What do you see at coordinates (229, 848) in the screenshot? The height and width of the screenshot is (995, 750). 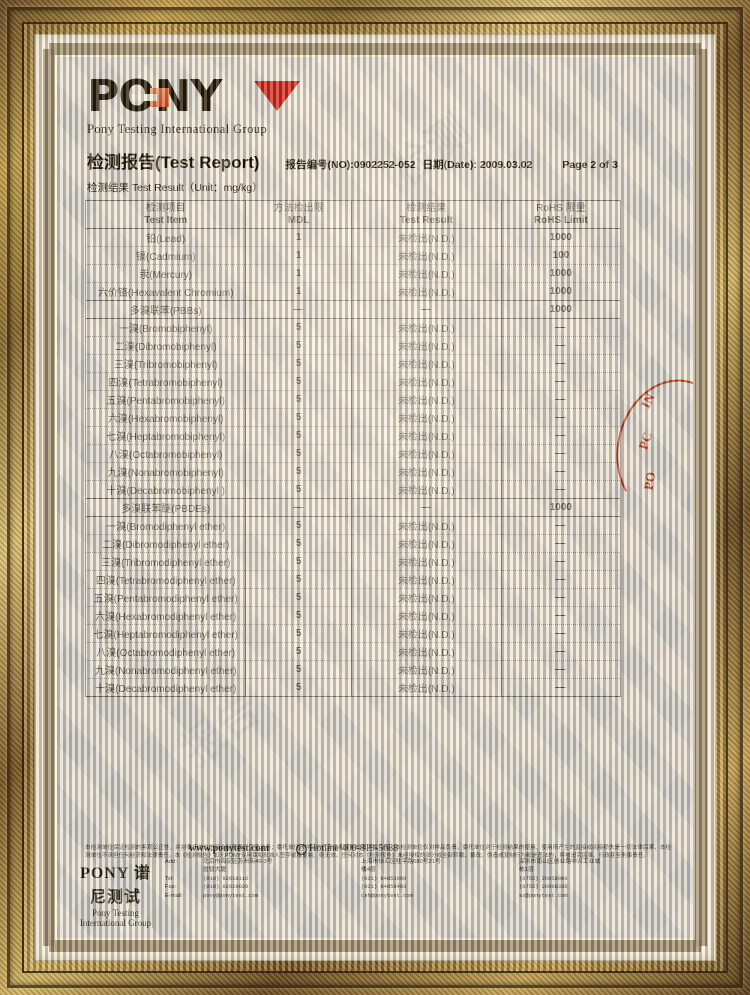 I see `website-link: www.ponytest.com` at bounding box center [229, 848].